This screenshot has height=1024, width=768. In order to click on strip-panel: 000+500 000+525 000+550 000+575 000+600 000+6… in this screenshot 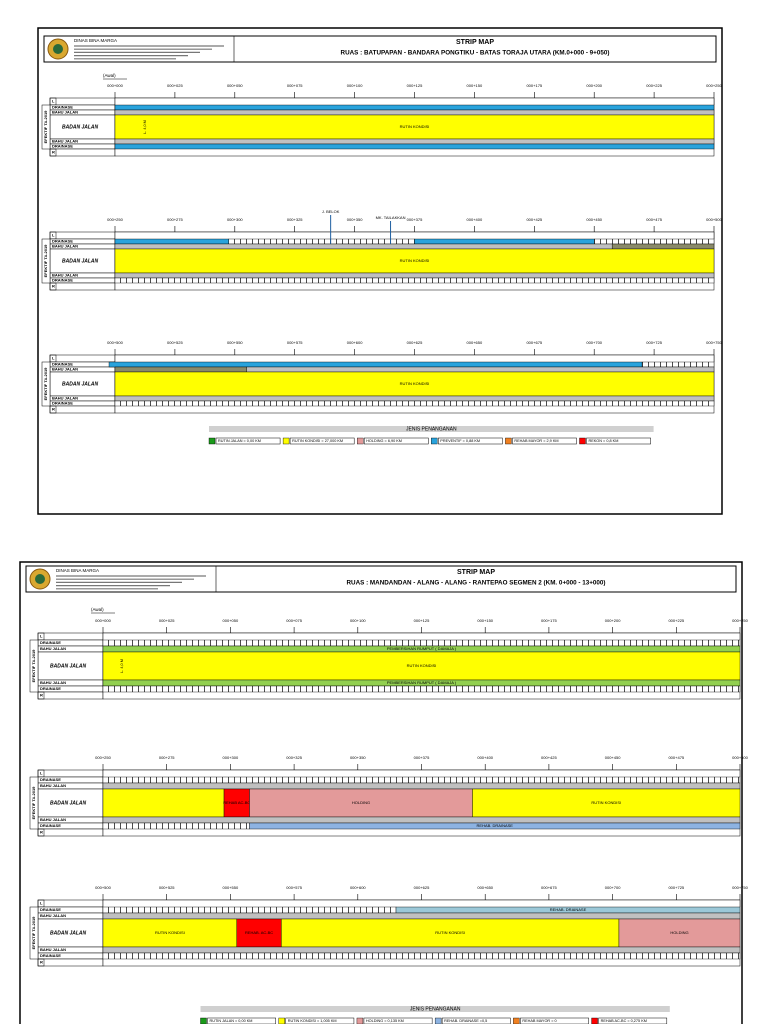, I will do `click(389, 926)`.